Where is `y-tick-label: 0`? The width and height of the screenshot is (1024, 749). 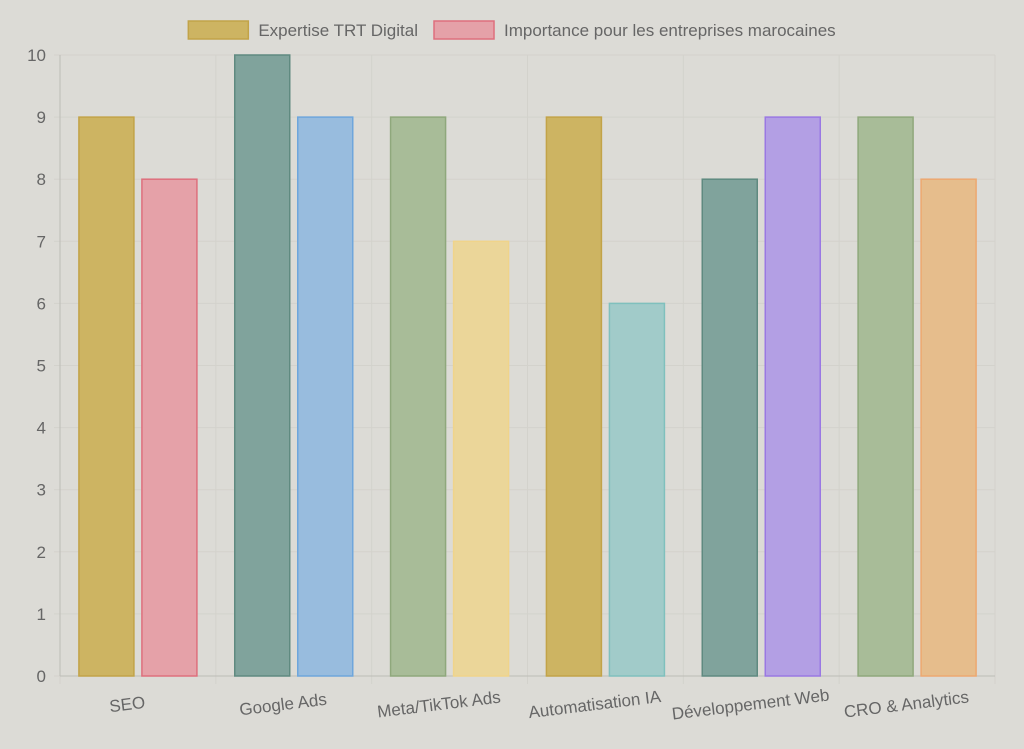 y-tick-label: 0 is located at coordinates (41, 676).